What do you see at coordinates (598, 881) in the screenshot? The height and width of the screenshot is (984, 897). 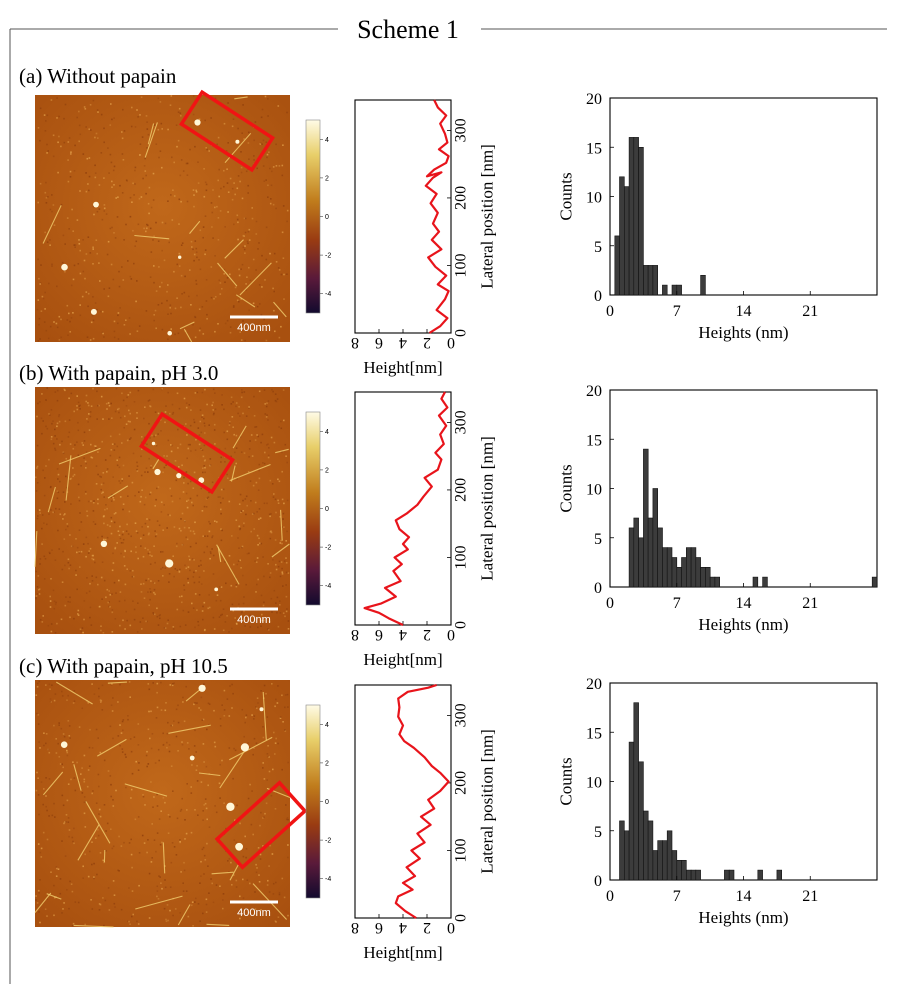 I see `histogram-y-tick-label: 0` at bounding box center [598, 881].